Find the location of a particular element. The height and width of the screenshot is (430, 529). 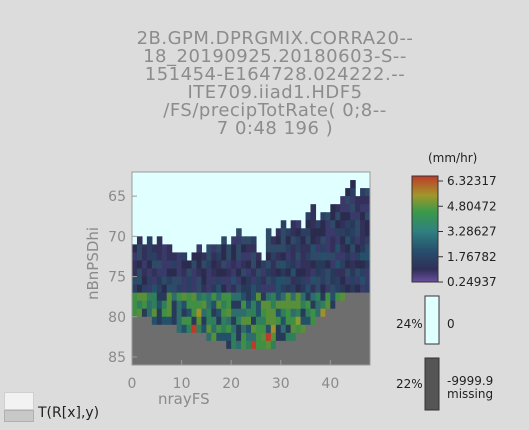

zero-swatch is located at coordinates (432, 320).